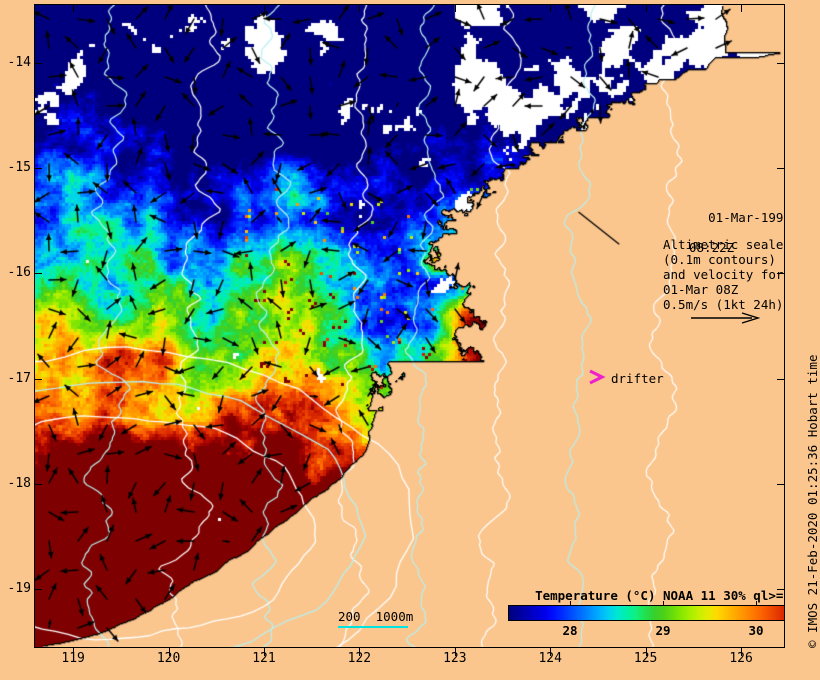  I want to click on x-axis-label: 123, so click(455, 658).